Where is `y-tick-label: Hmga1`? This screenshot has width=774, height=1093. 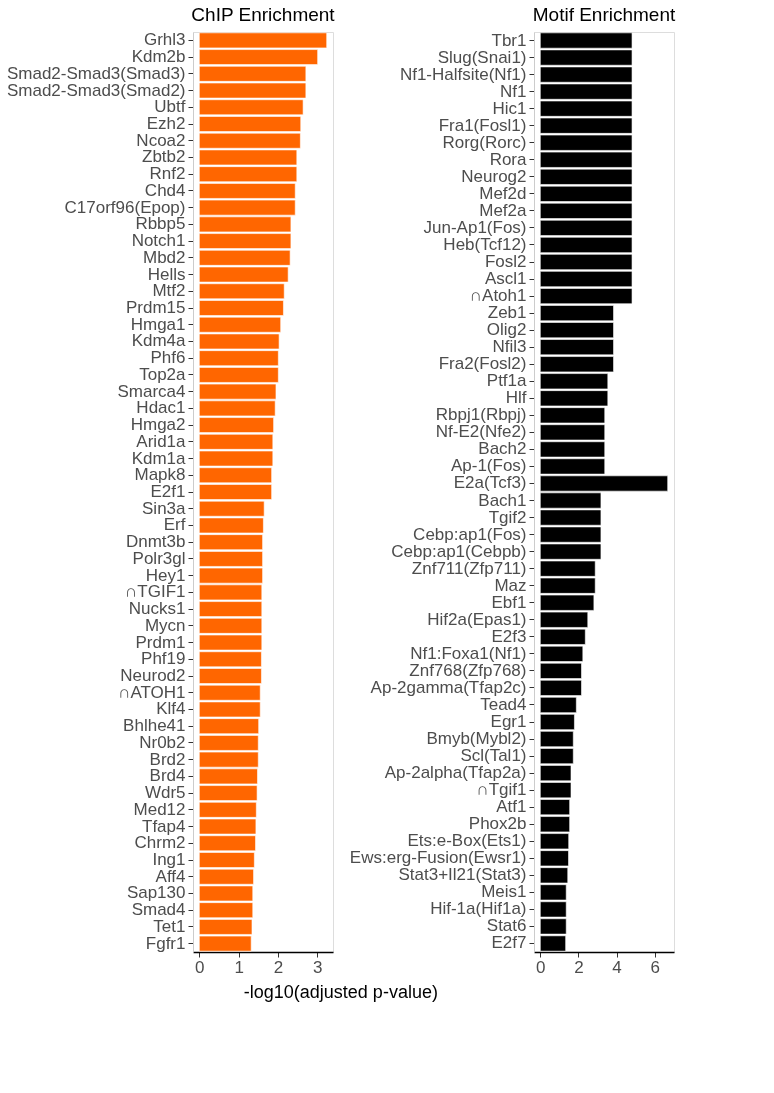
y-tick-label: Hmga1 is located at coordinates (158, 324).